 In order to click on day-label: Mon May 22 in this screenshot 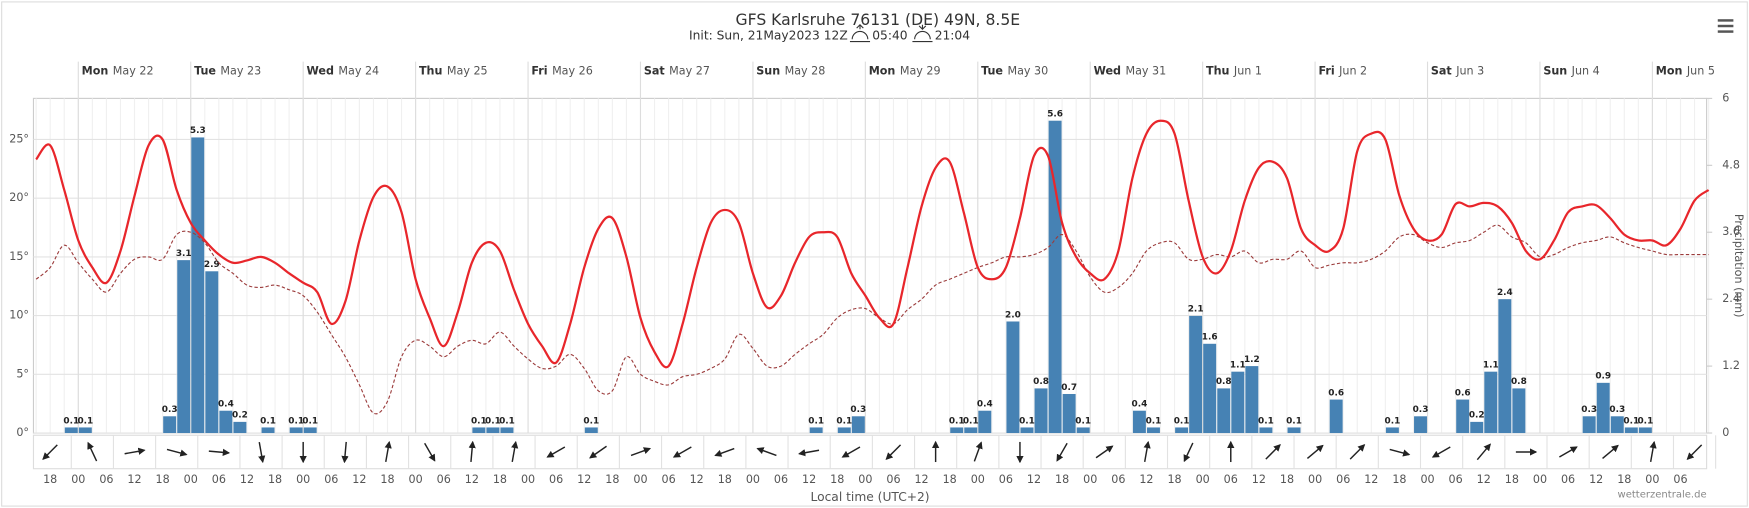, I will do `click(118, 71)`.